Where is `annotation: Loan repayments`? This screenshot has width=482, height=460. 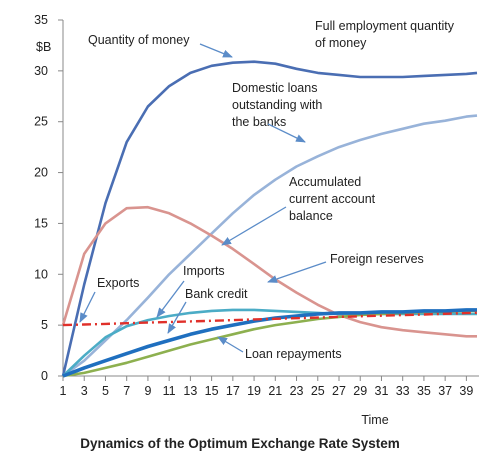
annotation: Loan repayments is located at coordinates (293, 354).